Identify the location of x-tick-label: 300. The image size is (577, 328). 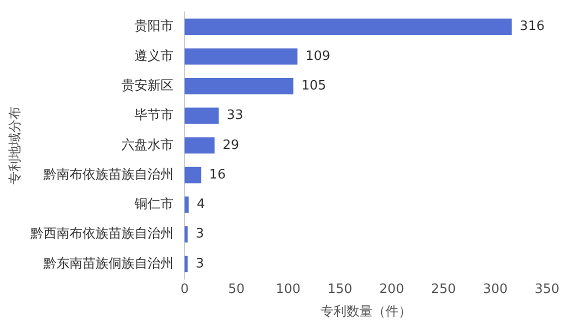
(495, 289).